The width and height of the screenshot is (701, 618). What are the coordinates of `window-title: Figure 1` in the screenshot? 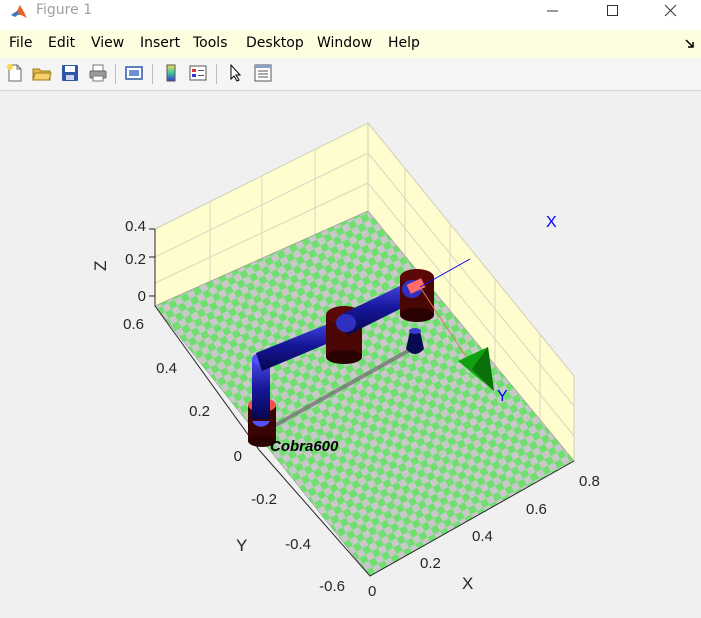 It's located at (64, 10).